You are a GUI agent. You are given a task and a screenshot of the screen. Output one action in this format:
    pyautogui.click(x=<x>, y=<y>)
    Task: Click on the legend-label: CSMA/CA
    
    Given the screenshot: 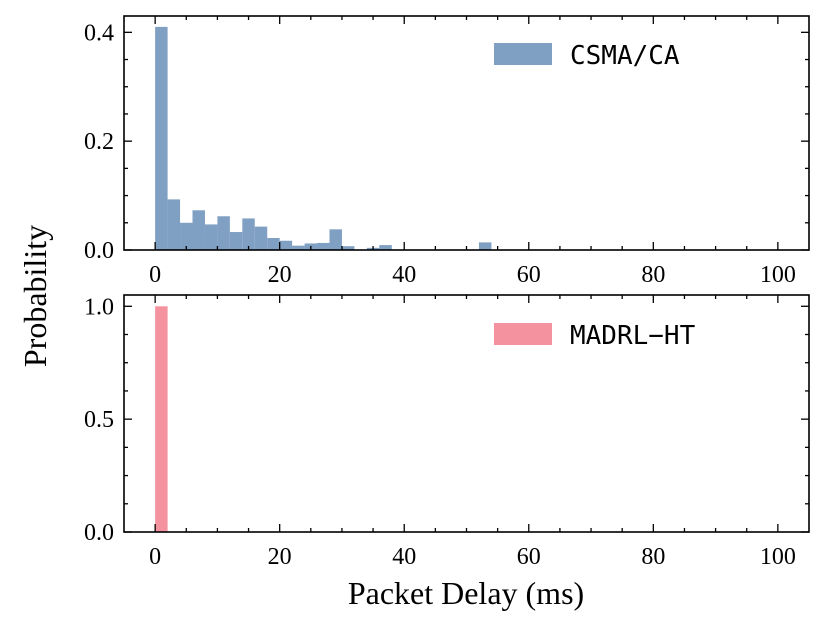 What is the action you would take?
    pyautogui.click(x=625, y=56)
    